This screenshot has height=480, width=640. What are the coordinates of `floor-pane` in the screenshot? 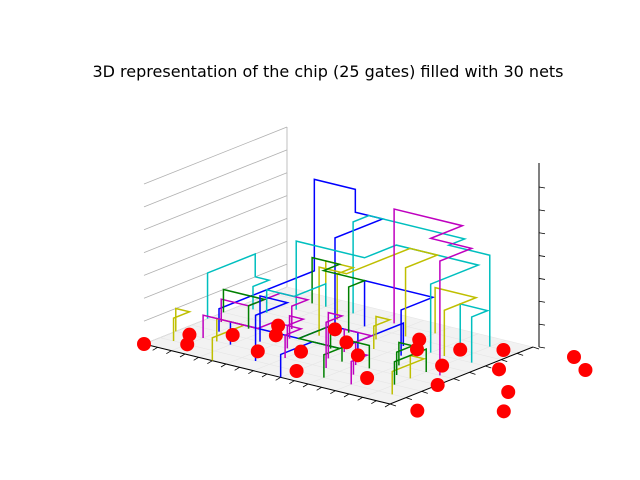 It's located at (338, 345).